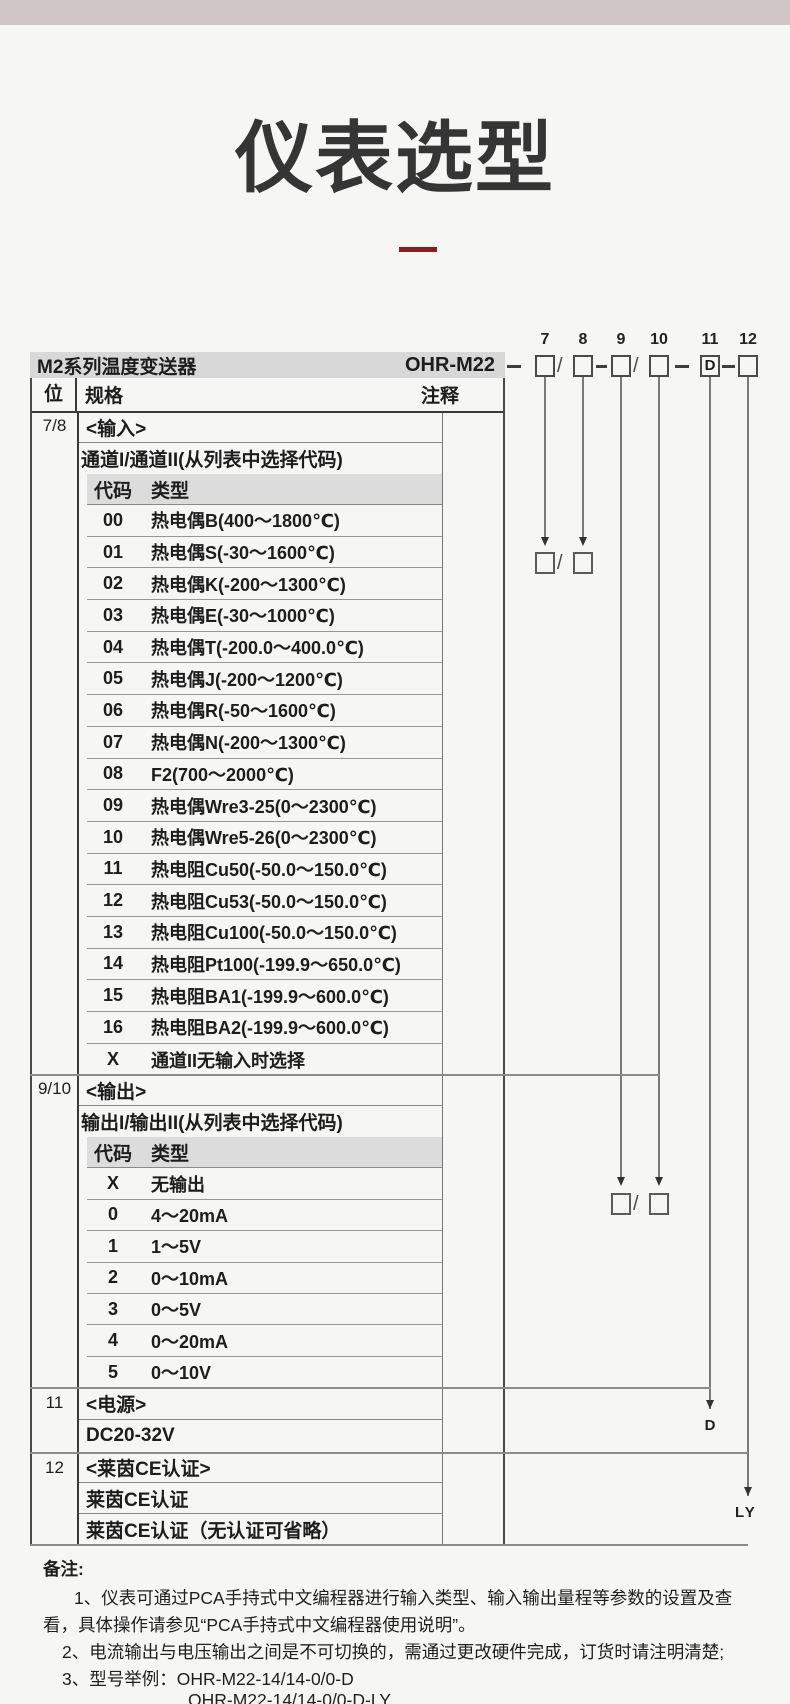  What do you see at coordinates (269, 901) in the screenshot?
I see `type-cell: 热电阻Cu53(-50.0～150.0℃)` at bounding box center [269, 901].